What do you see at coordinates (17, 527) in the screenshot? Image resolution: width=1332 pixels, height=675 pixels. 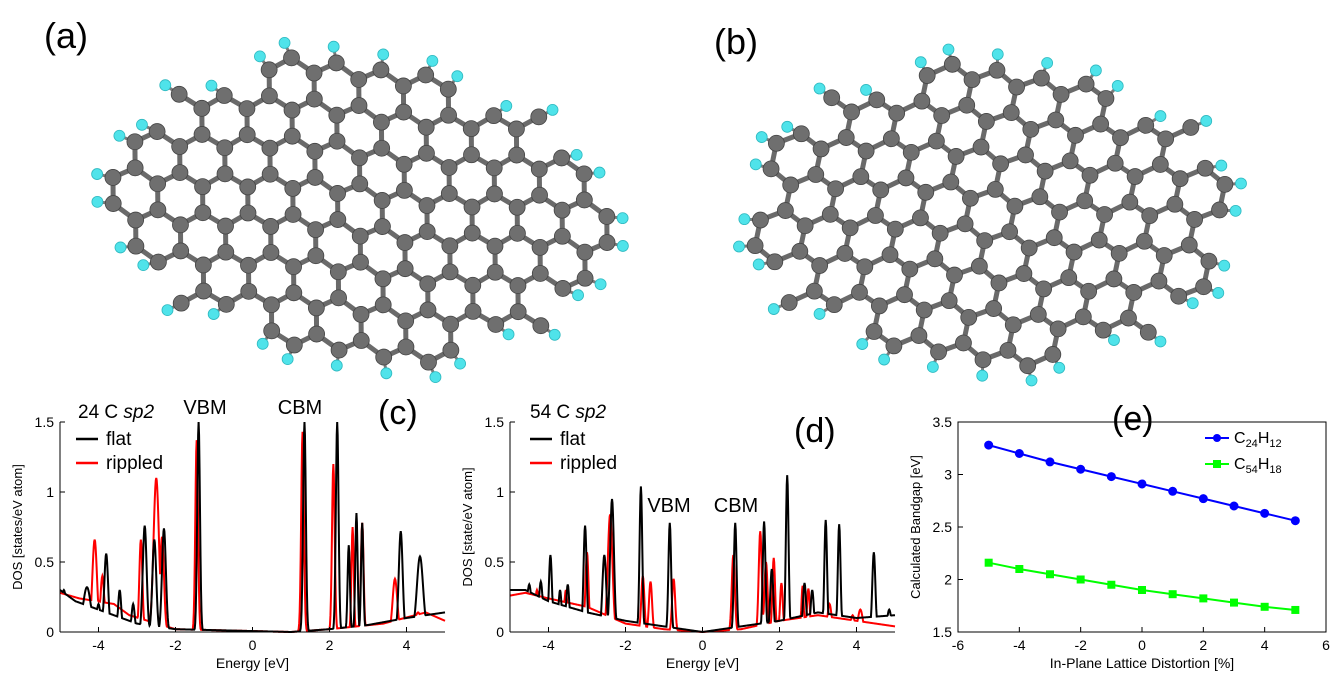 I see `y-axis-label: DOS [states/eV atom]` at bounding box center [17, 527].